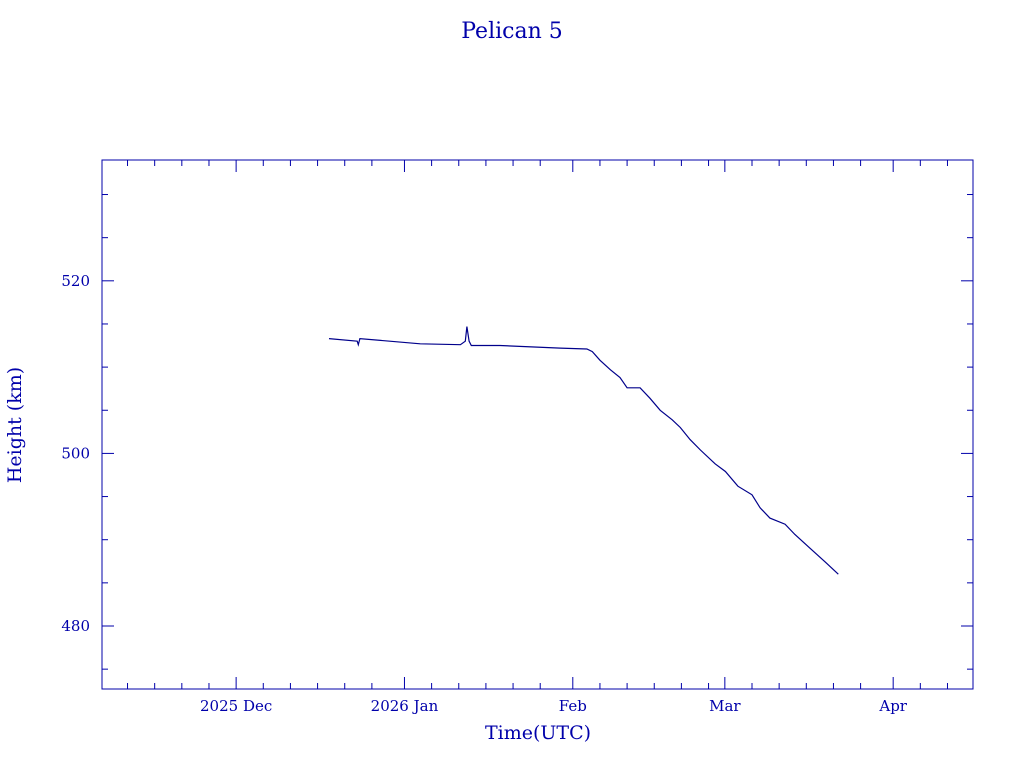 The width and height of the screenshot is (1024, 768). I want to click on y-tick-label: 520, so click(75, 281).